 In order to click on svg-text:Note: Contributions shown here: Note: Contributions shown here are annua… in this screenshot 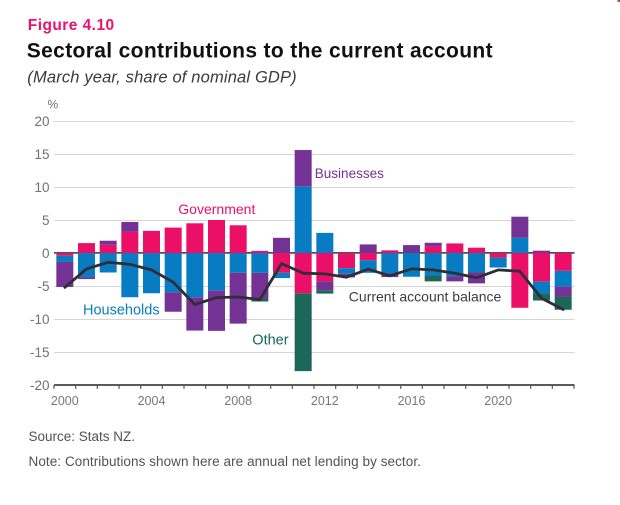, I will do `click(225, 461)`.